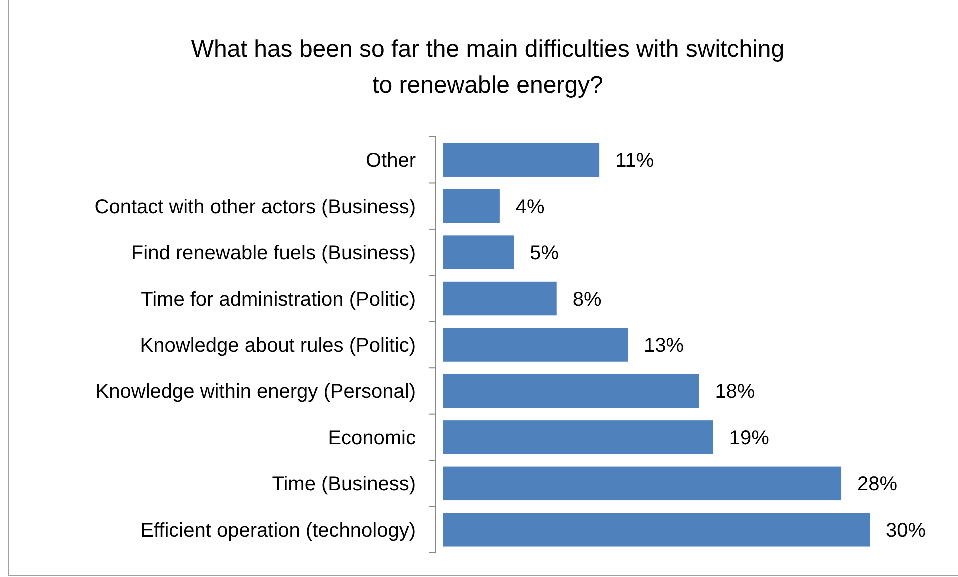  I want to click on y-tick-label: Other, so click(391, 161).